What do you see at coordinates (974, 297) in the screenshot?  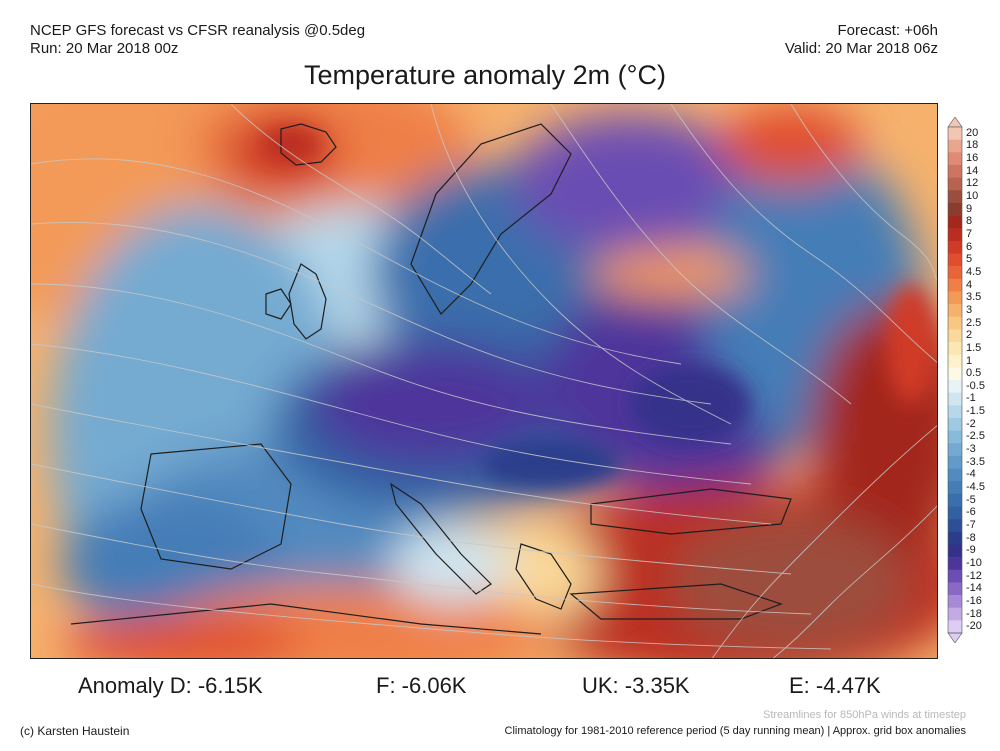 I see `colorbar-tick-label: 3.5` at bounding box center [974, 297].